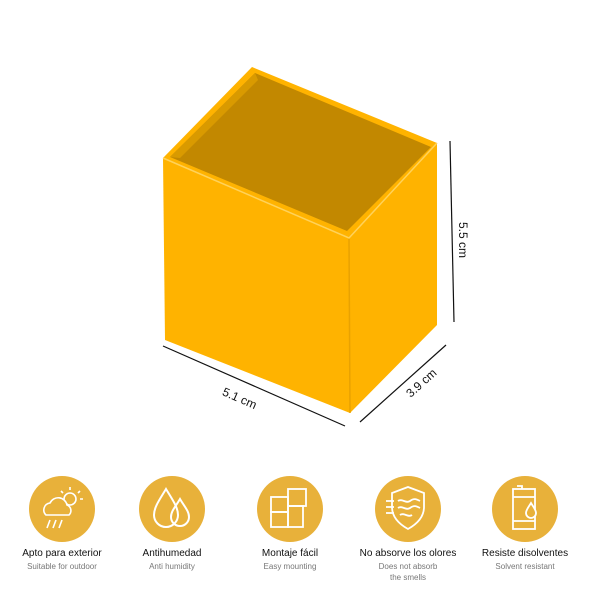  What do you see at coordinates (62, 509) in the screenshot?
I see `weather-cloud-sun-rain-icon` at bounding box center [62, 509].